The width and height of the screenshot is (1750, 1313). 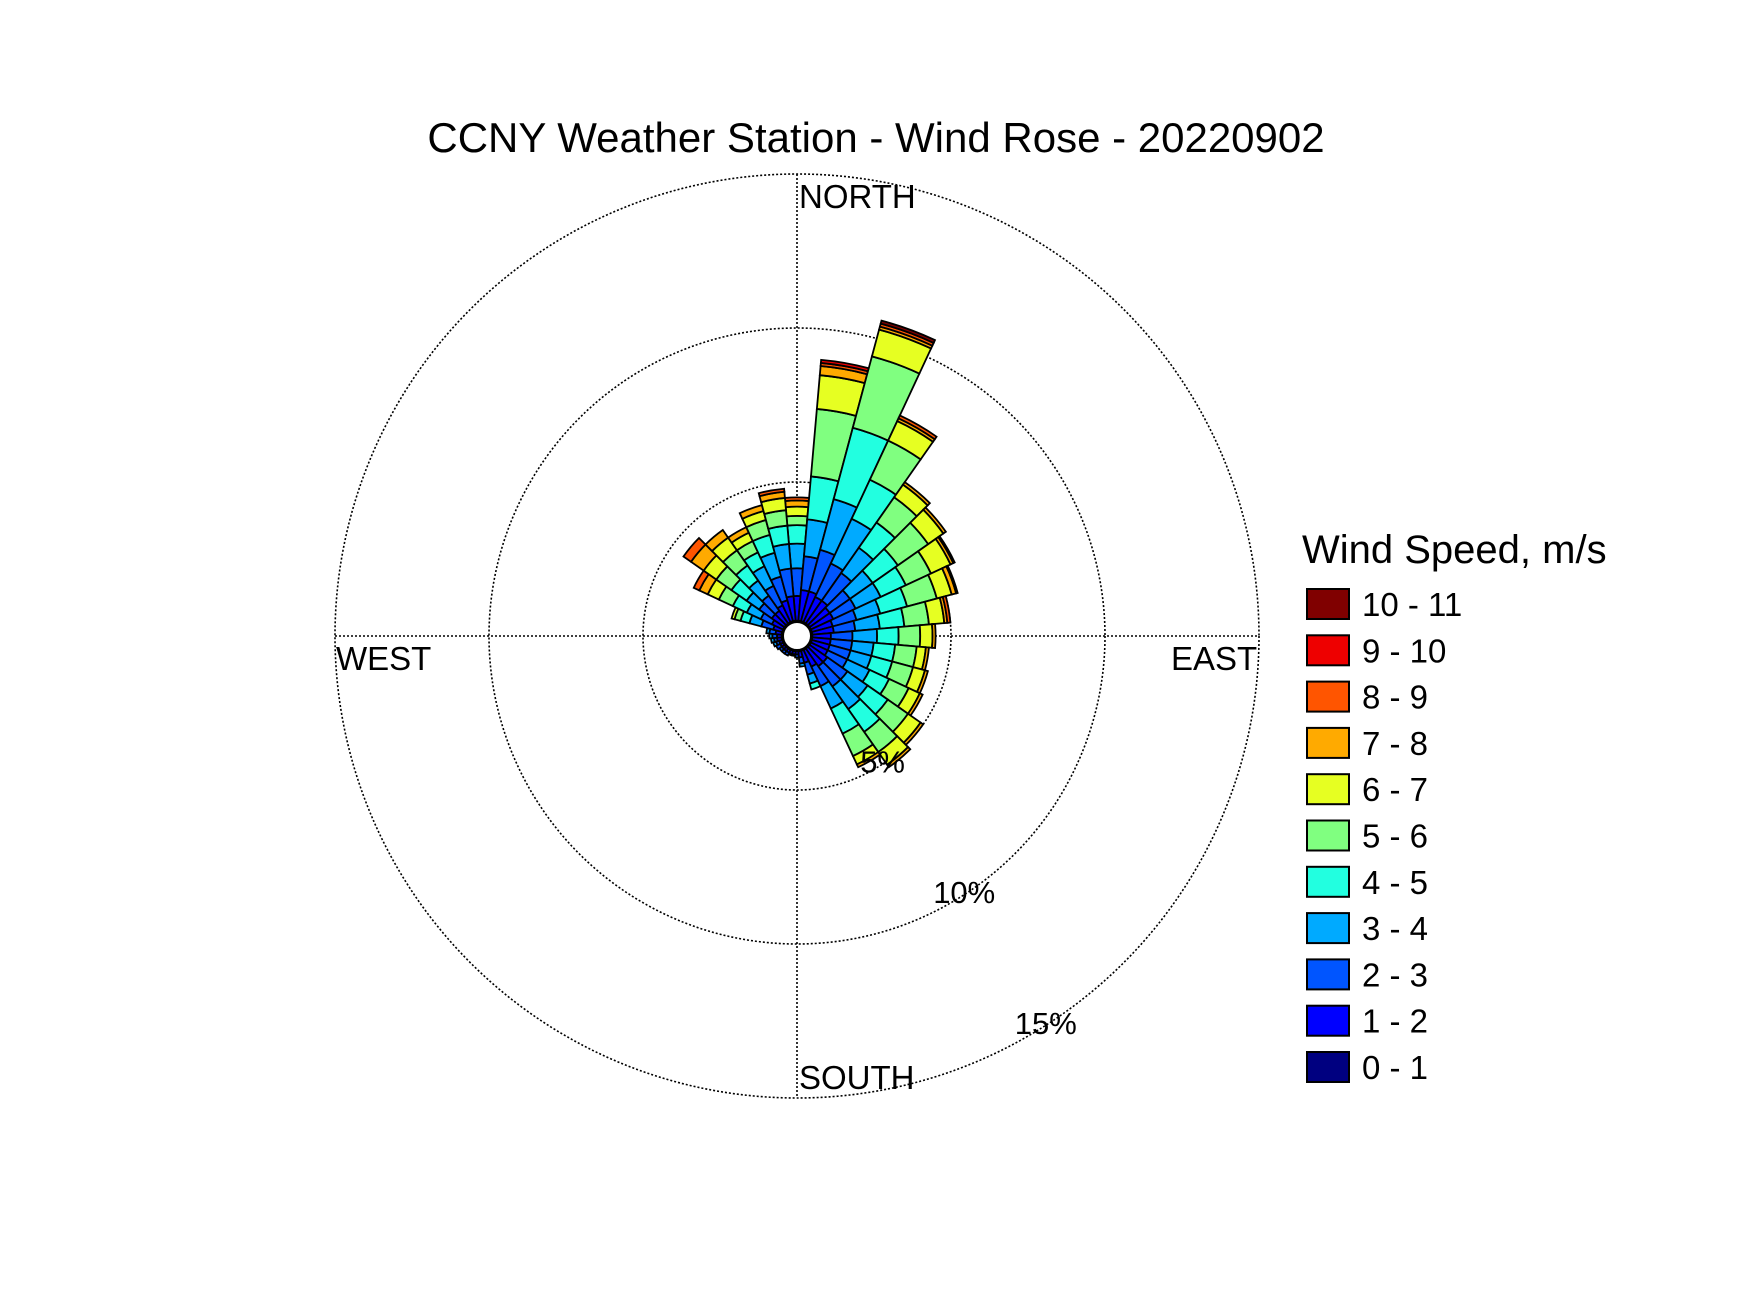 I want to click on ring-labels: 5% 10% 15%, so click(x=968, y=893).